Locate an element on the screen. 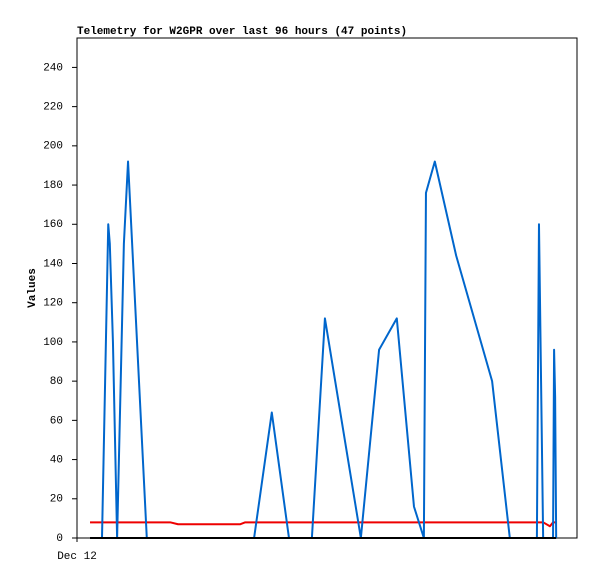 Image resolution: width=597 pixels, height=579 pixels. y-tick-label: 140 is located at coordinates (53, 264).